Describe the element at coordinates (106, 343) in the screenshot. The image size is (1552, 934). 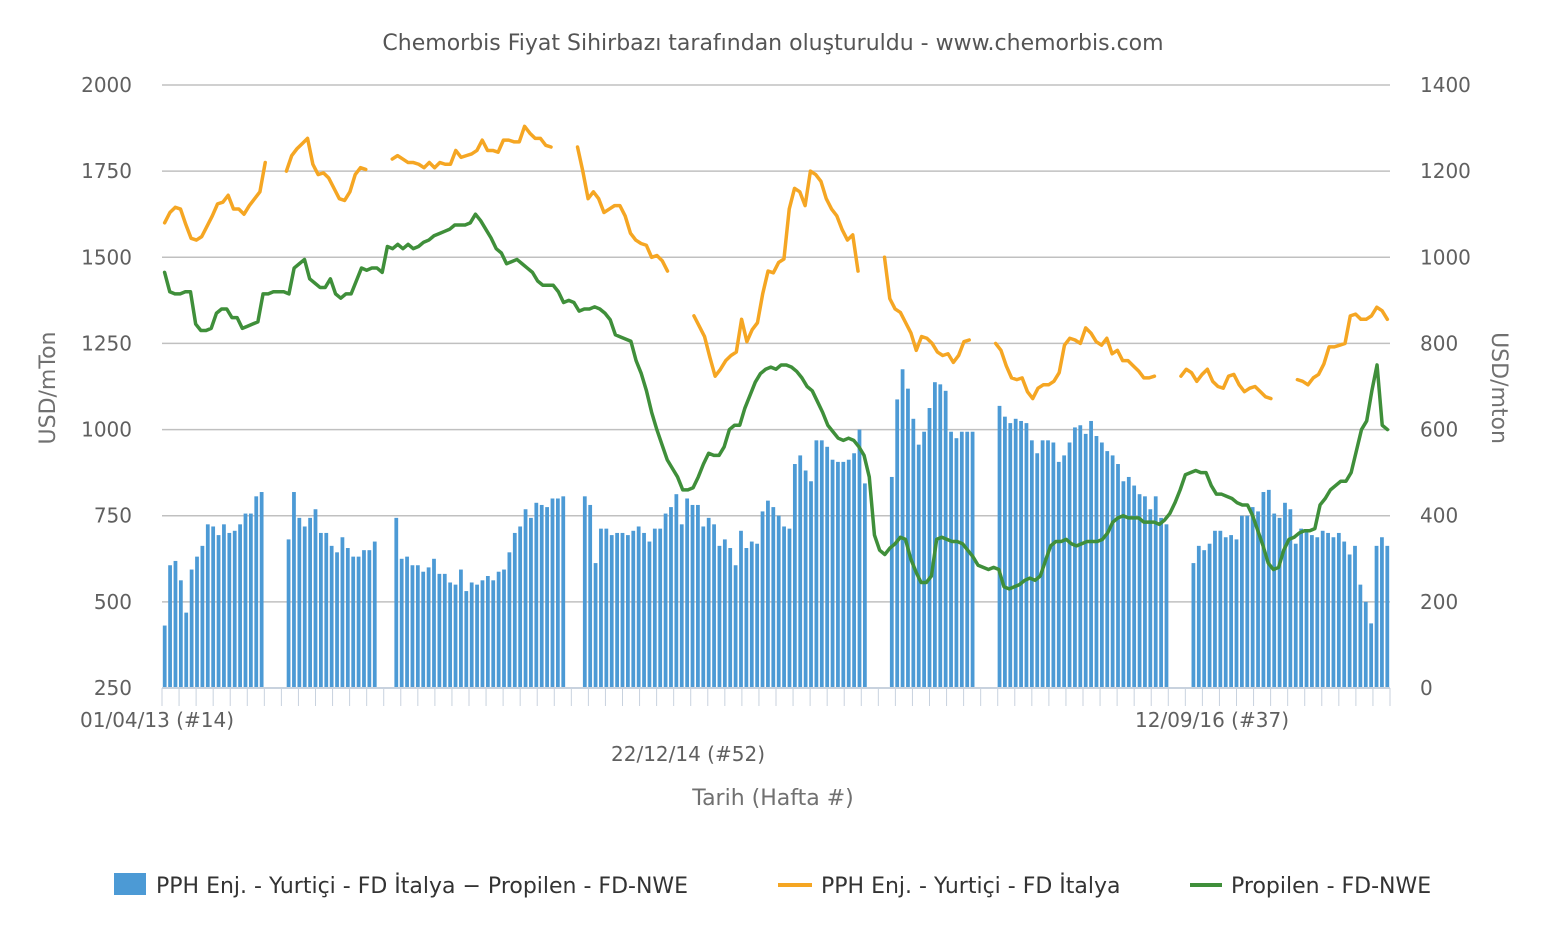
I see `y-tick-label-left: 1250` at that location.